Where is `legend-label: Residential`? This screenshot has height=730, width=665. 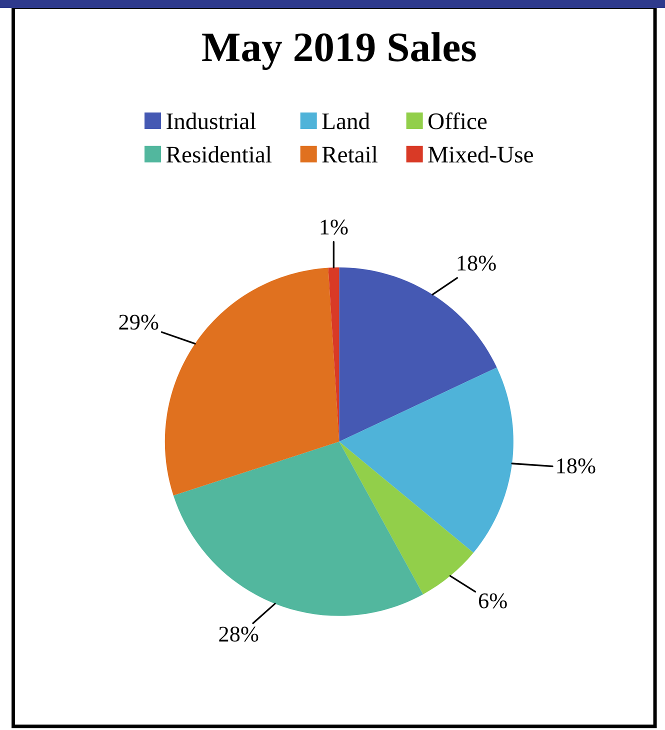
legend-label: Residential is located at coordinates (219, 154).